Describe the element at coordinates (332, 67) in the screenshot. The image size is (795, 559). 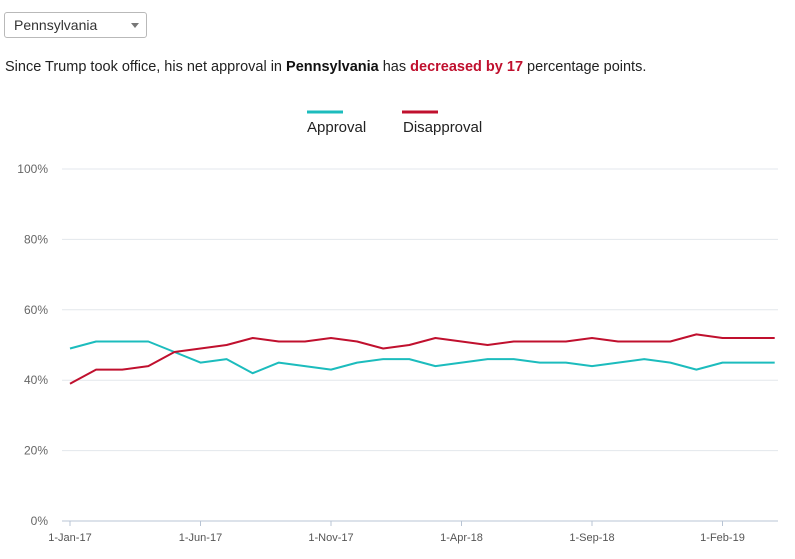
I see `summary-state: Pennsylvania` at that location.